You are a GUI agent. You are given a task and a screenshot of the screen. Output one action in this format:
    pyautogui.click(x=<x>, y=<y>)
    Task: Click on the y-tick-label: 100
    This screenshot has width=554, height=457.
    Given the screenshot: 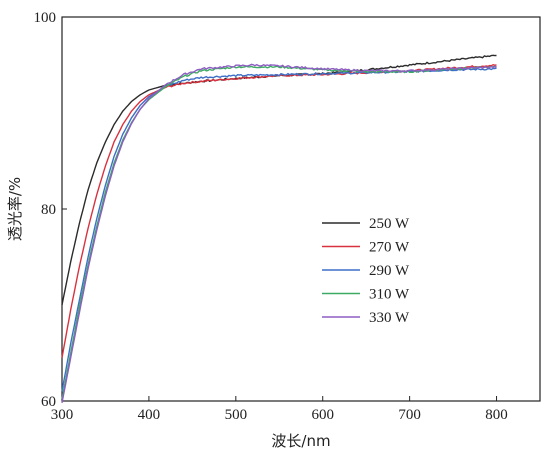 What is the action you would take?
    pyautogui.click(x=45, y=18)
    